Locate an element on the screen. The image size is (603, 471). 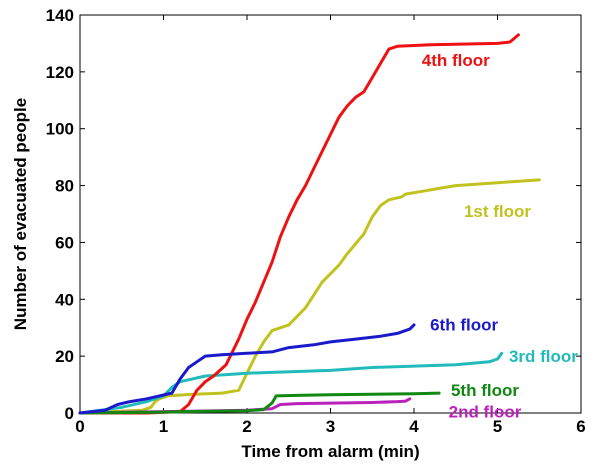
y-tick-label: 120 is located at coordinates (60, 72).